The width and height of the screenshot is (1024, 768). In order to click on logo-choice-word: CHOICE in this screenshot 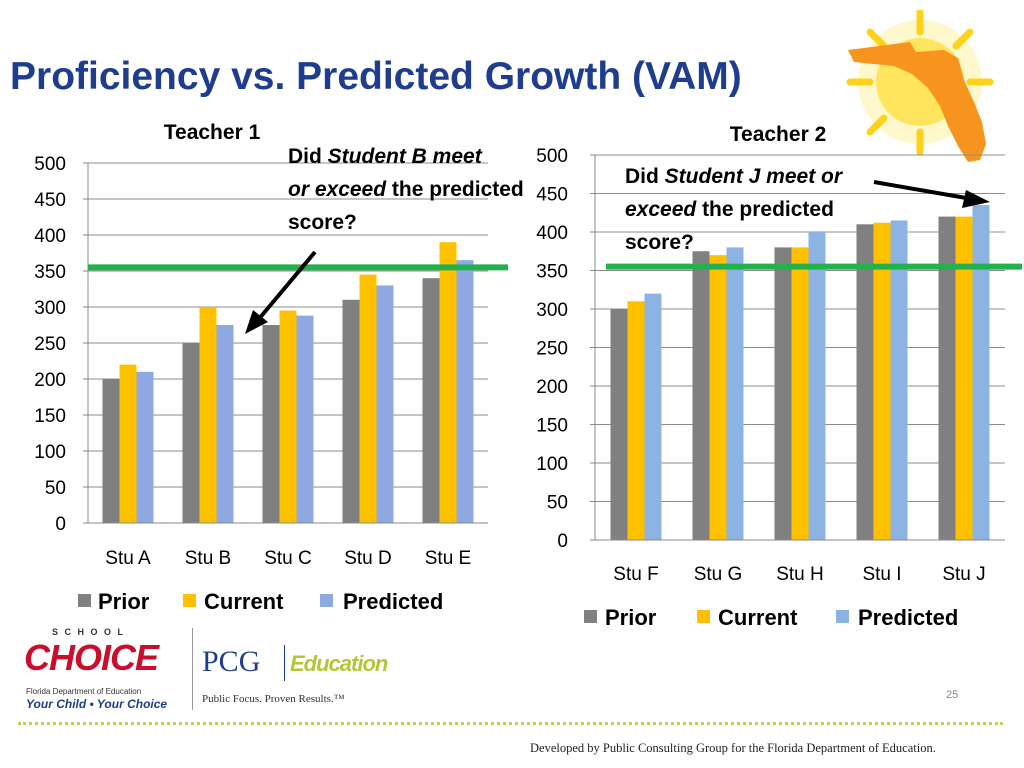, I will do `click(91, 657)`.